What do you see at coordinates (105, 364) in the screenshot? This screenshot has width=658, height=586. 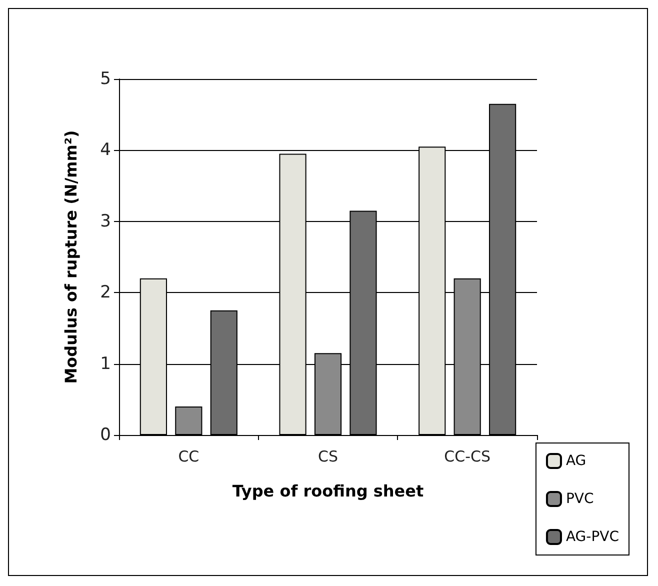 I see `y-tick-label: 1` at bounding box center [105, 364].